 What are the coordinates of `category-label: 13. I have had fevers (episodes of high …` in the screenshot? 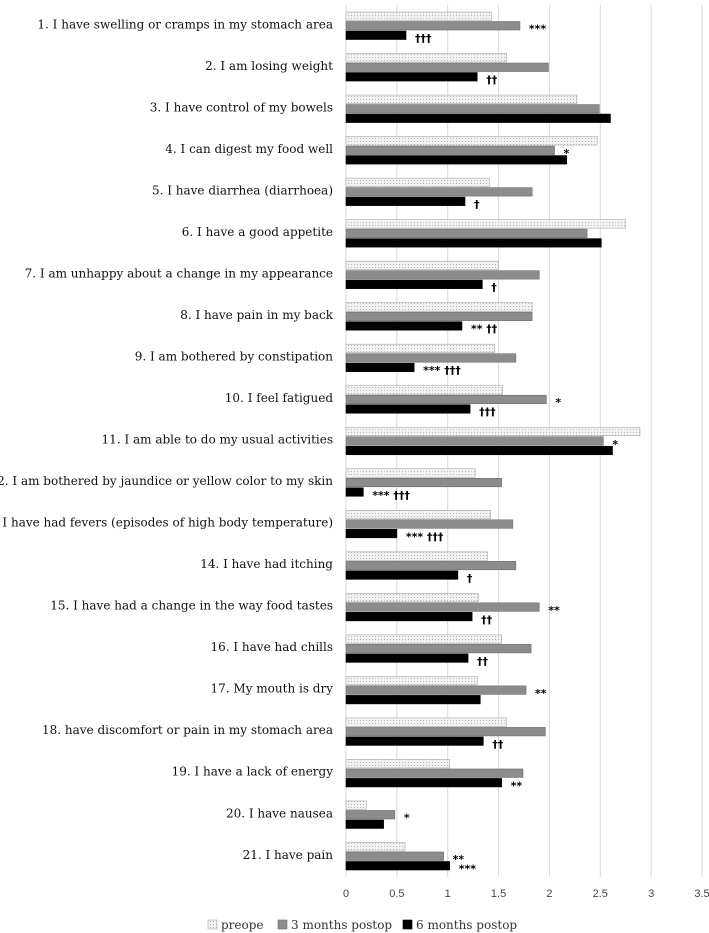 It's located at (166, 523).